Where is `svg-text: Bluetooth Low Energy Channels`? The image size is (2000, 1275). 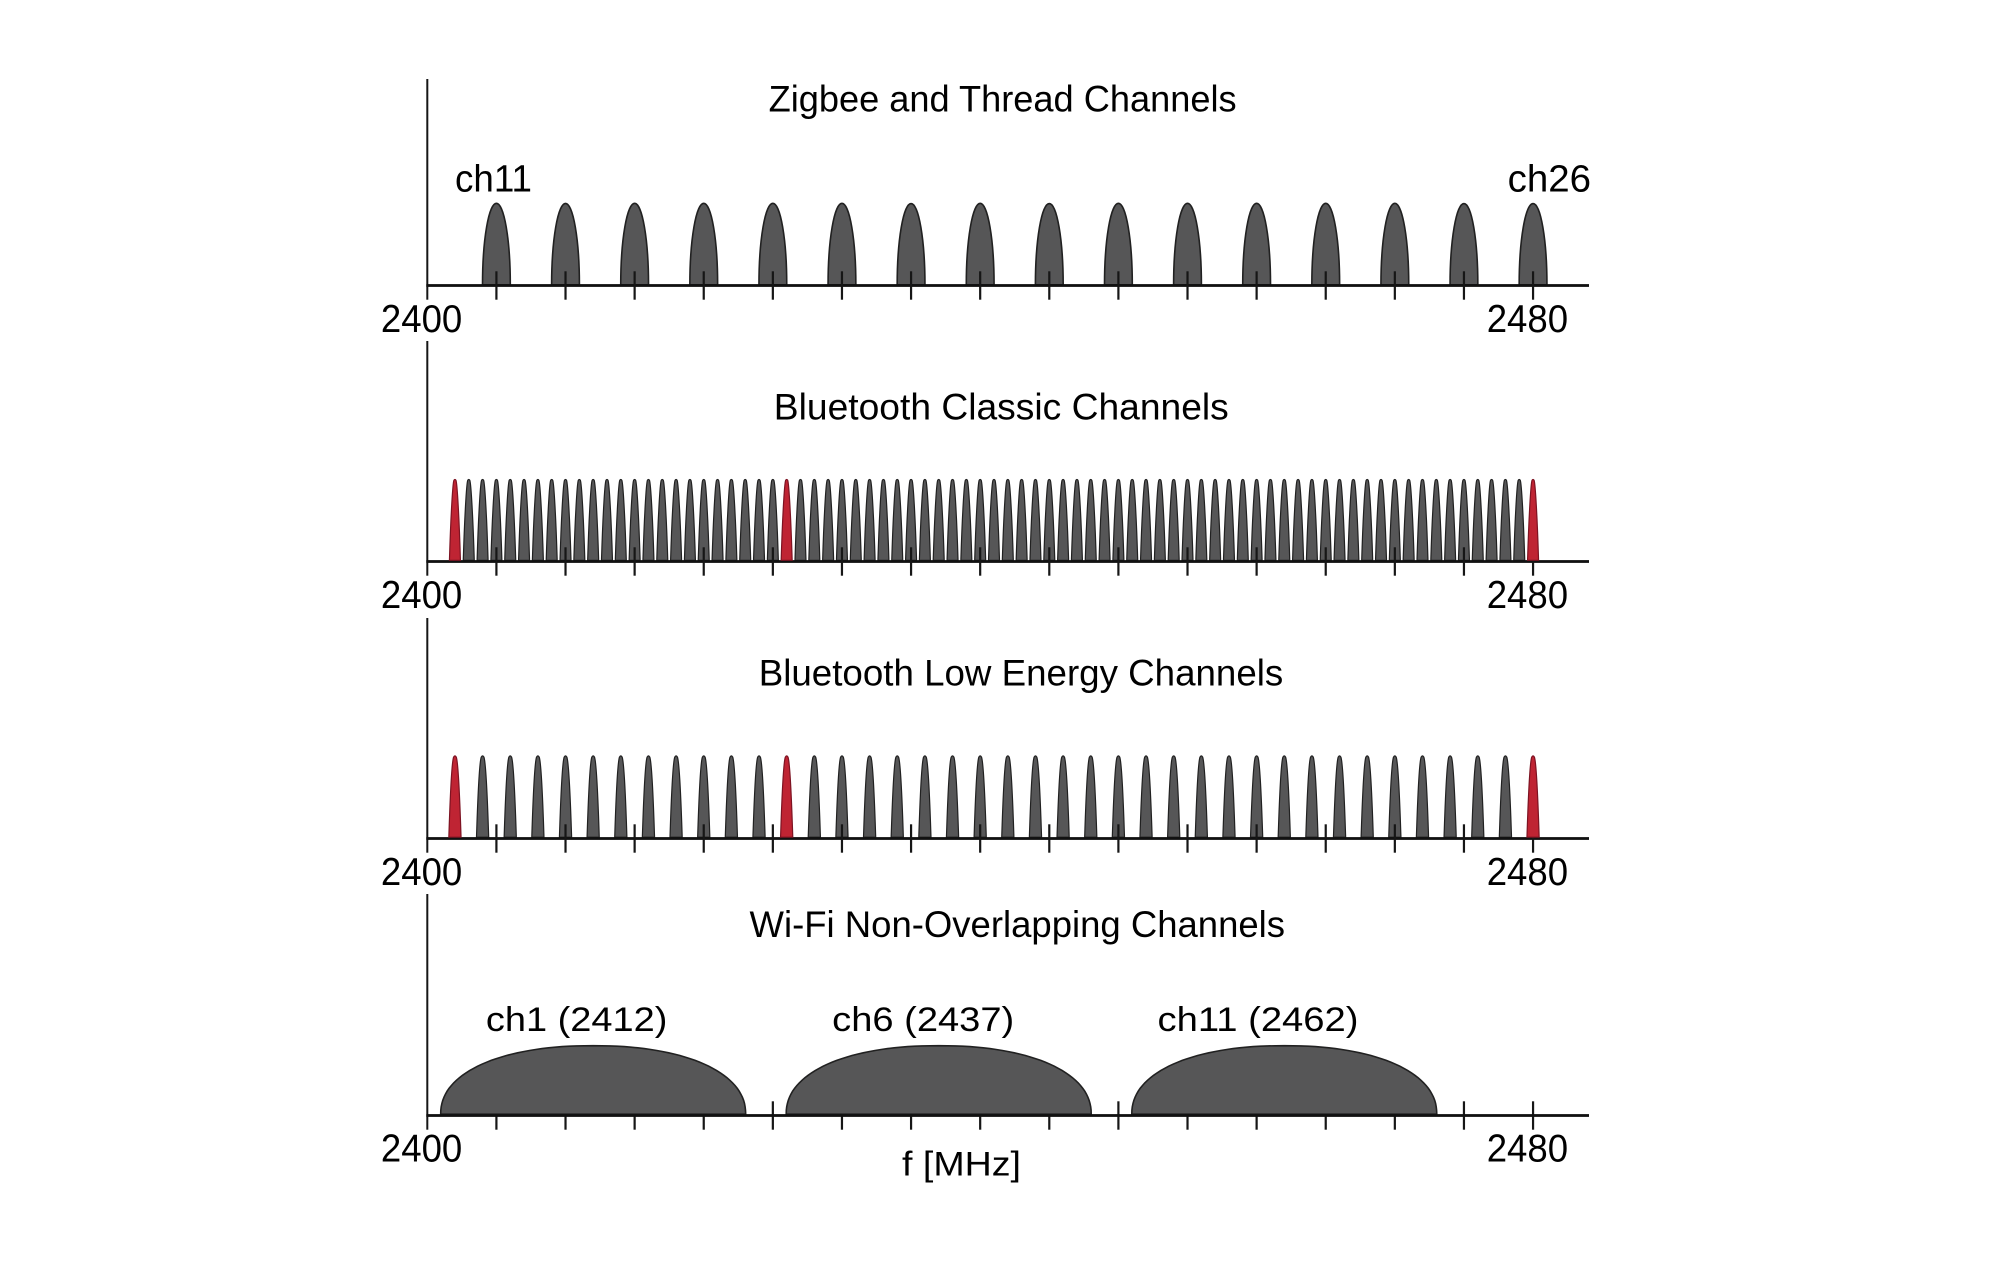
svg-text: Bluetooth Low Energy Channels is located at coordinates (1021, 672).